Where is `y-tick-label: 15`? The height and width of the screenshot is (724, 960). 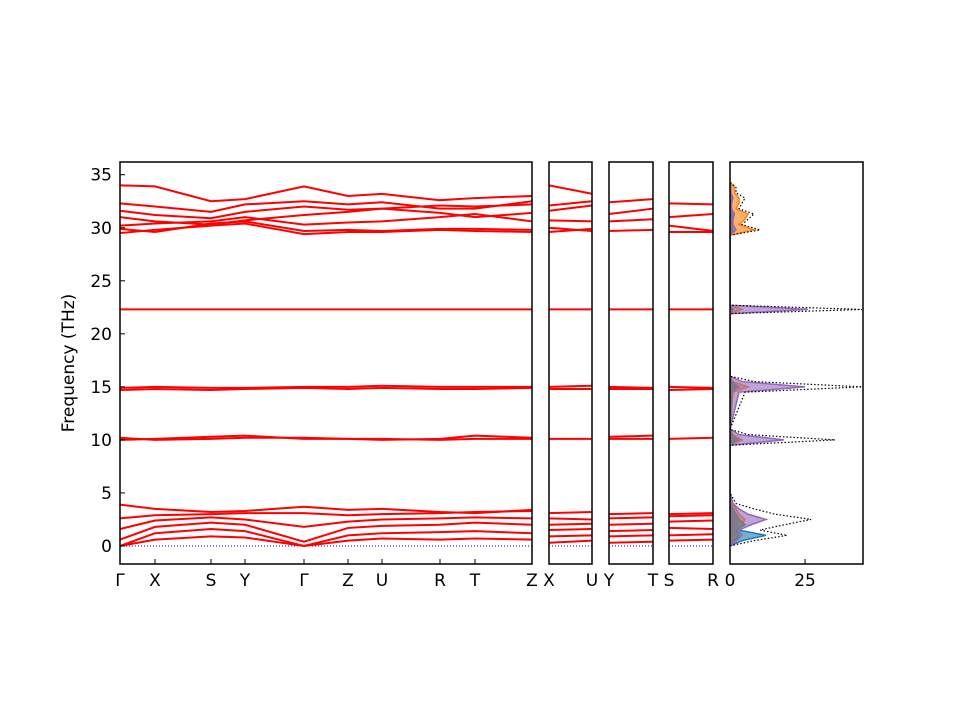 y-tick-label: 15 is located at coordinates (101, 388).